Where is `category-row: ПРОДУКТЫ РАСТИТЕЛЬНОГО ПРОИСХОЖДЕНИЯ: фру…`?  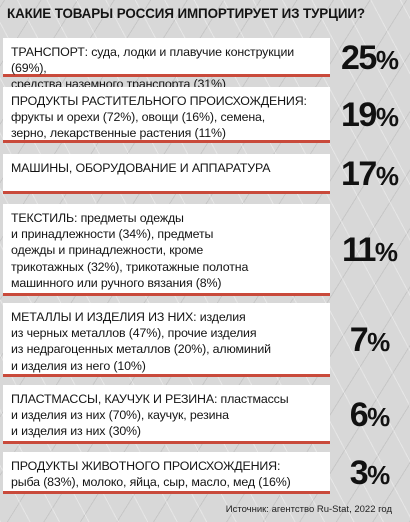 category-row: ПРОДУКТЫ РАСТИТЕЛЬНОГО ПРОИСХОЖДЕНИЯ: фру… is located at coordinates (166, 115).